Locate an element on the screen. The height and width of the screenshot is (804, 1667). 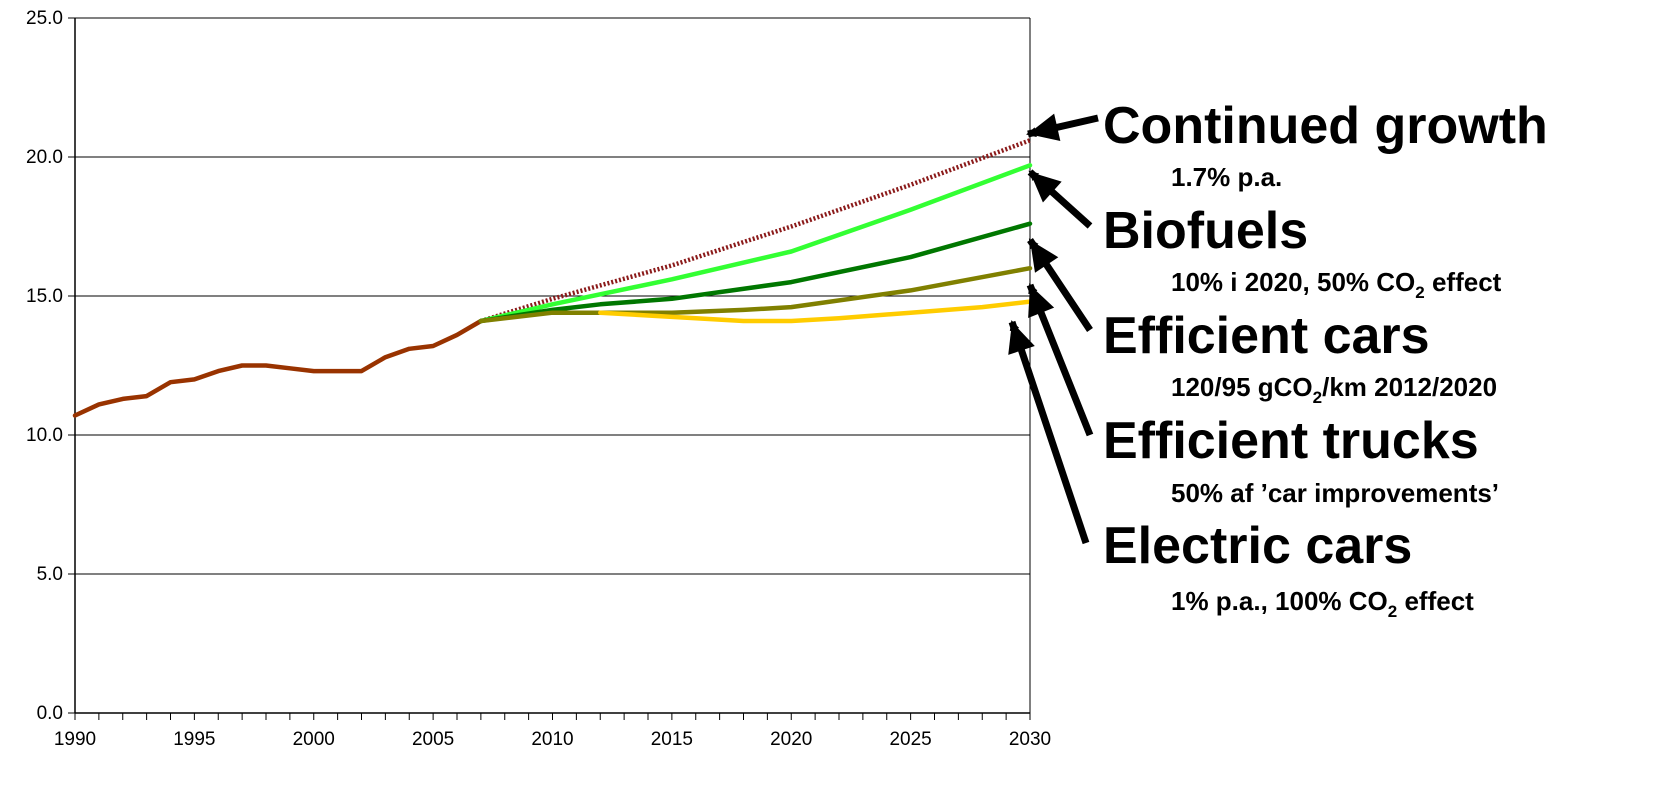
annotation-subtitle: 120/95 gCO2/km 2012/2020 is located at coordinates (1334, 389).